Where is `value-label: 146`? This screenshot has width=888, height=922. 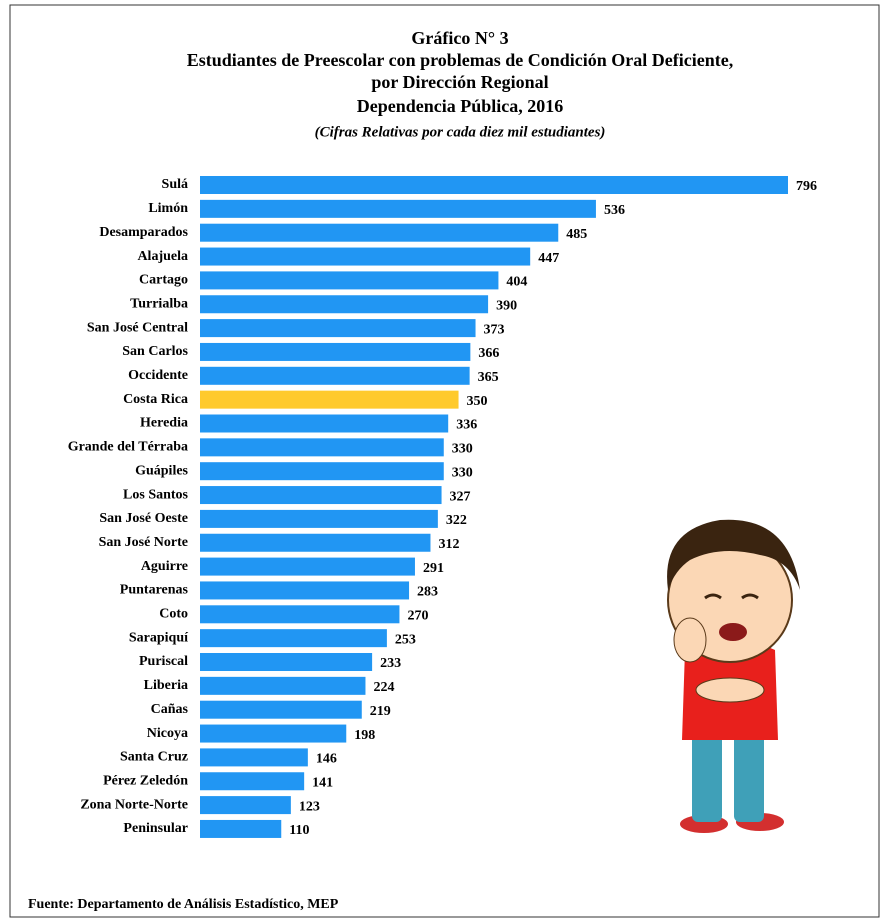
value-label: 146 is located at coordinates (326, 759).